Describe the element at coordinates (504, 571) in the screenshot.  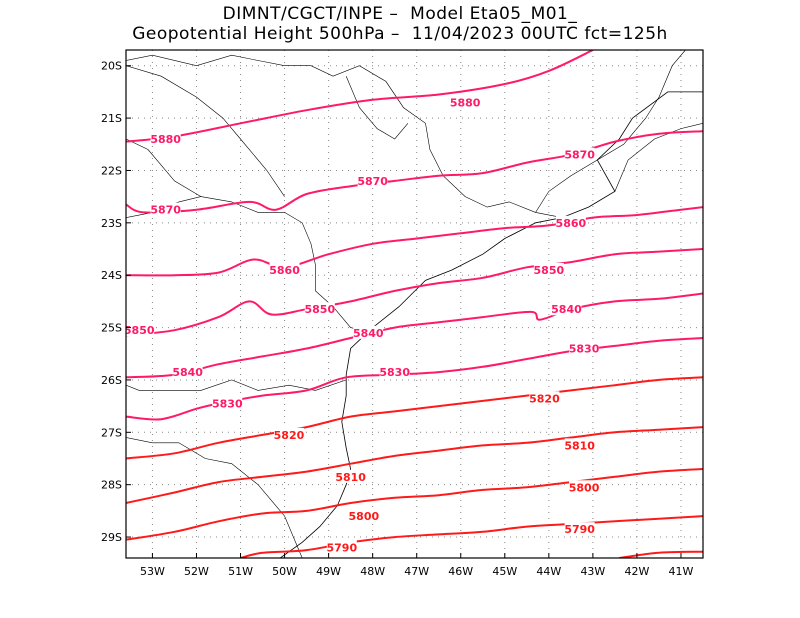
I see `tick-label-lon: 45W` at that location.